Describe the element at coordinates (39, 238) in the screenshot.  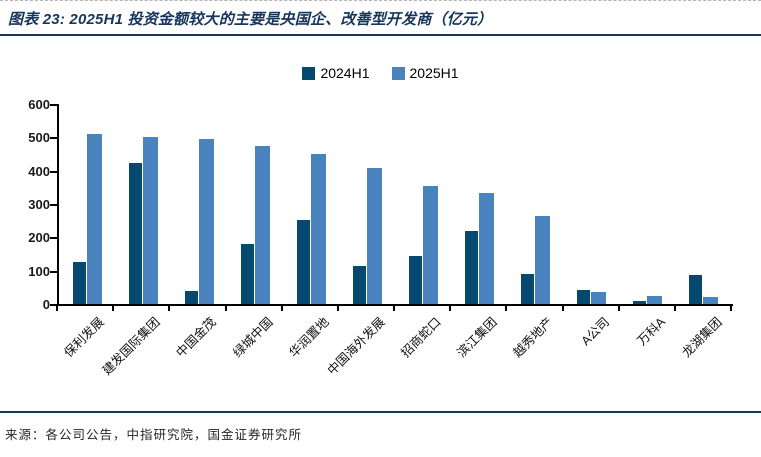
I see `y-tick-label: 200` at that location.